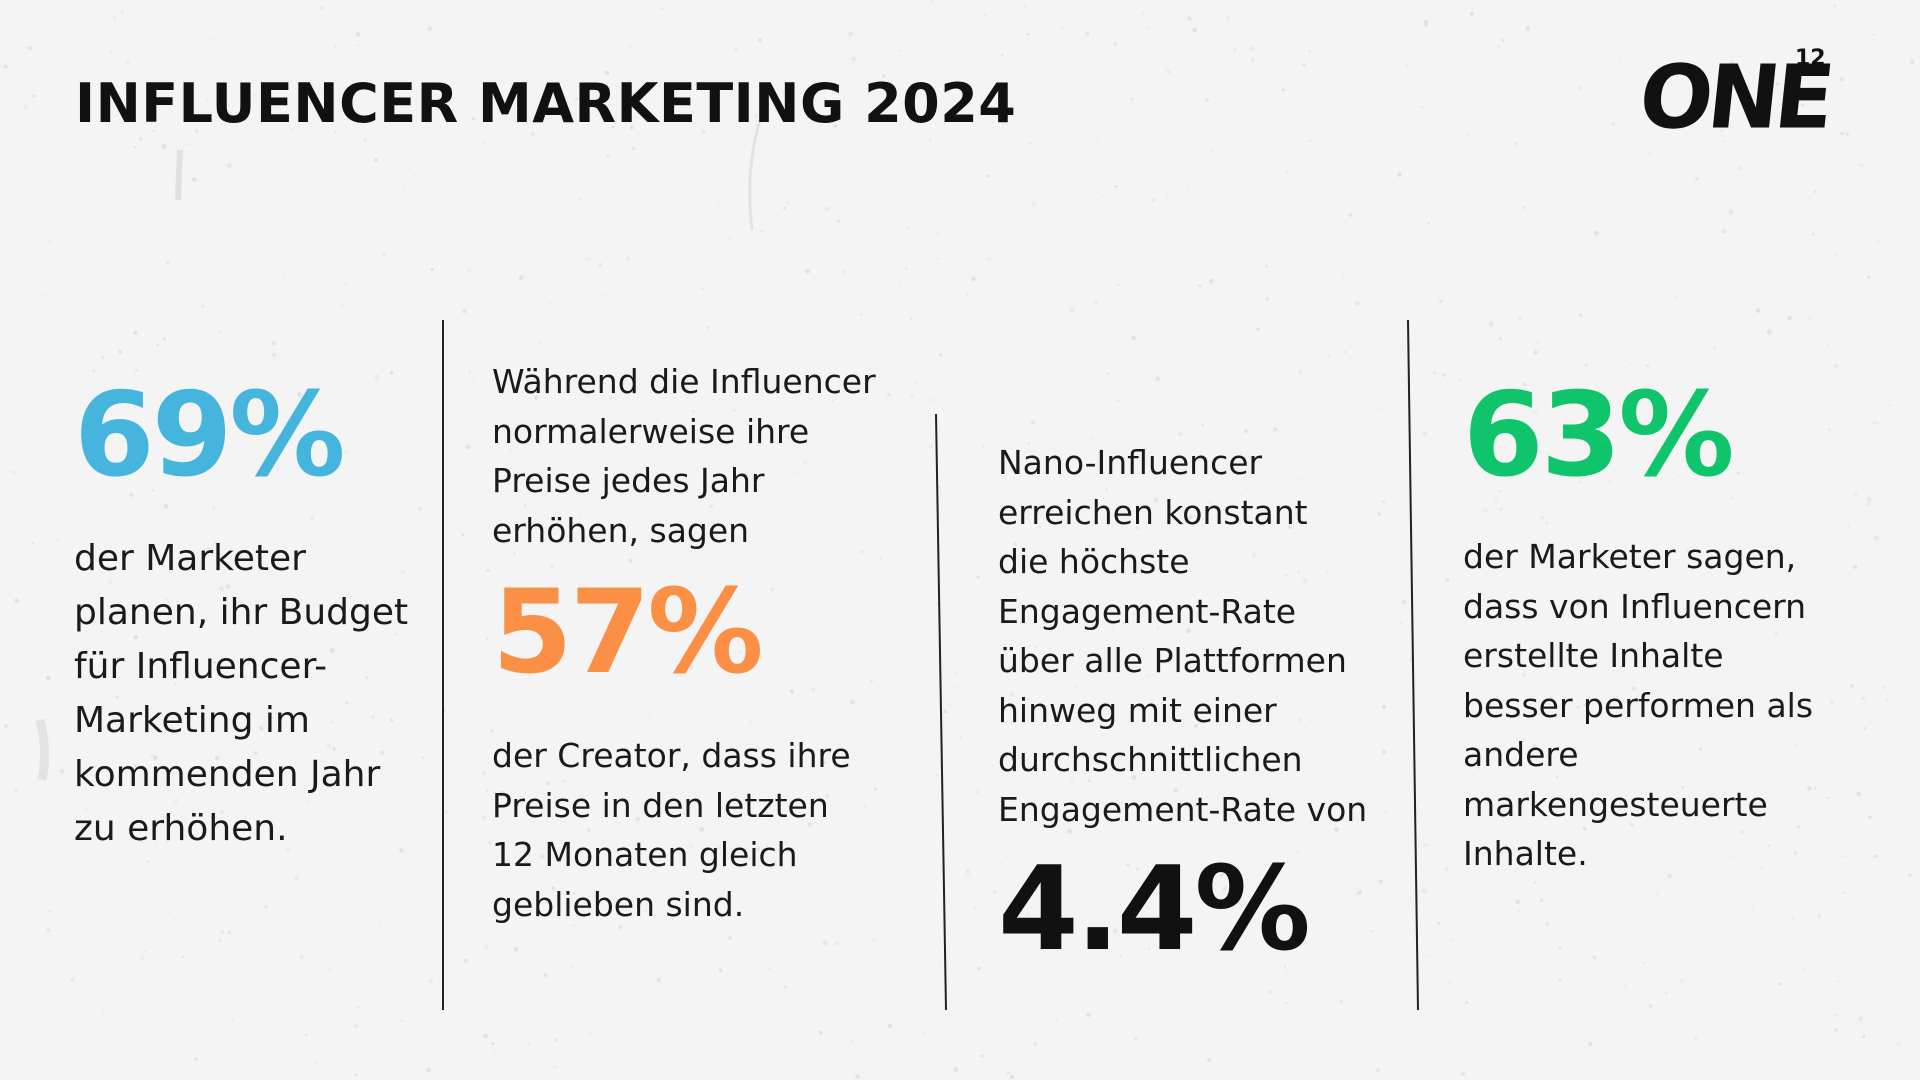 This screenshot has height=1080, width=1920. Describe the element at coordinates (1094, 561) in the screenshot. I see `stat-intro-line: die höchste` at that location.